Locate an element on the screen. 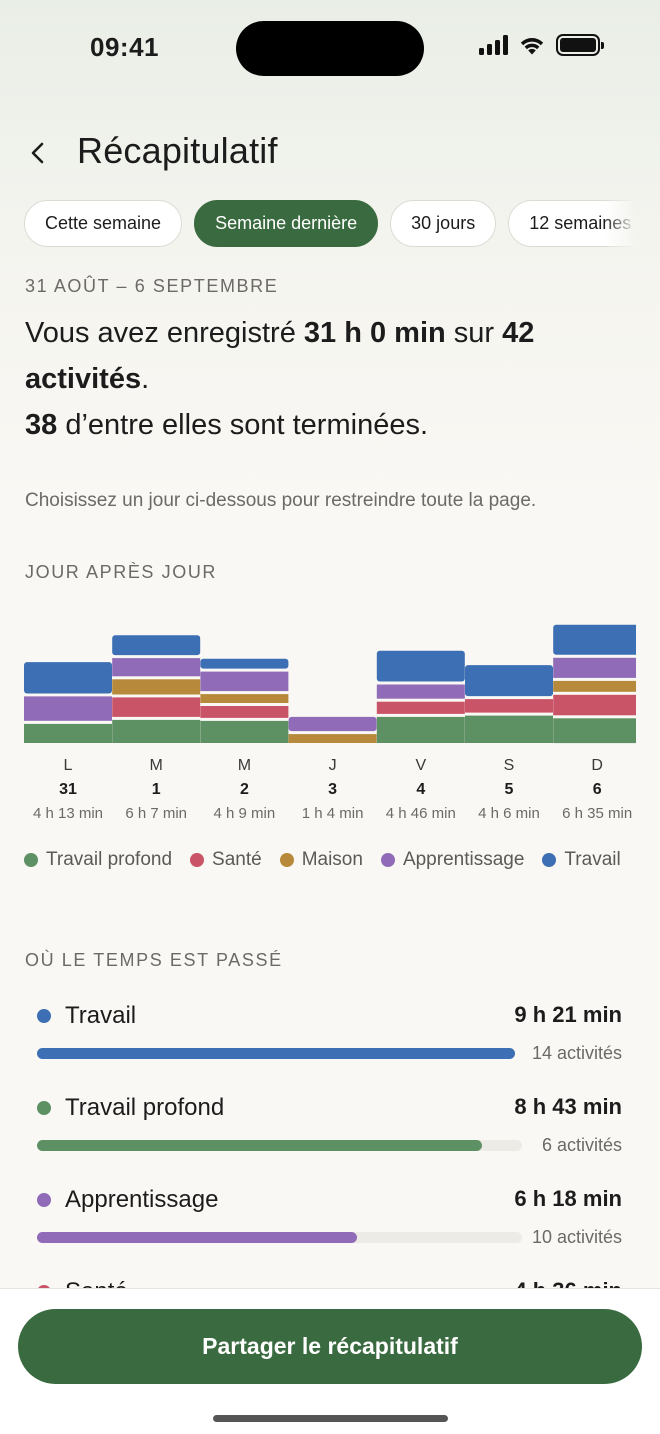 This screenshot has height=1434, width=660. category-activity-count: 14 activités is located at coordinates (576, 1053).